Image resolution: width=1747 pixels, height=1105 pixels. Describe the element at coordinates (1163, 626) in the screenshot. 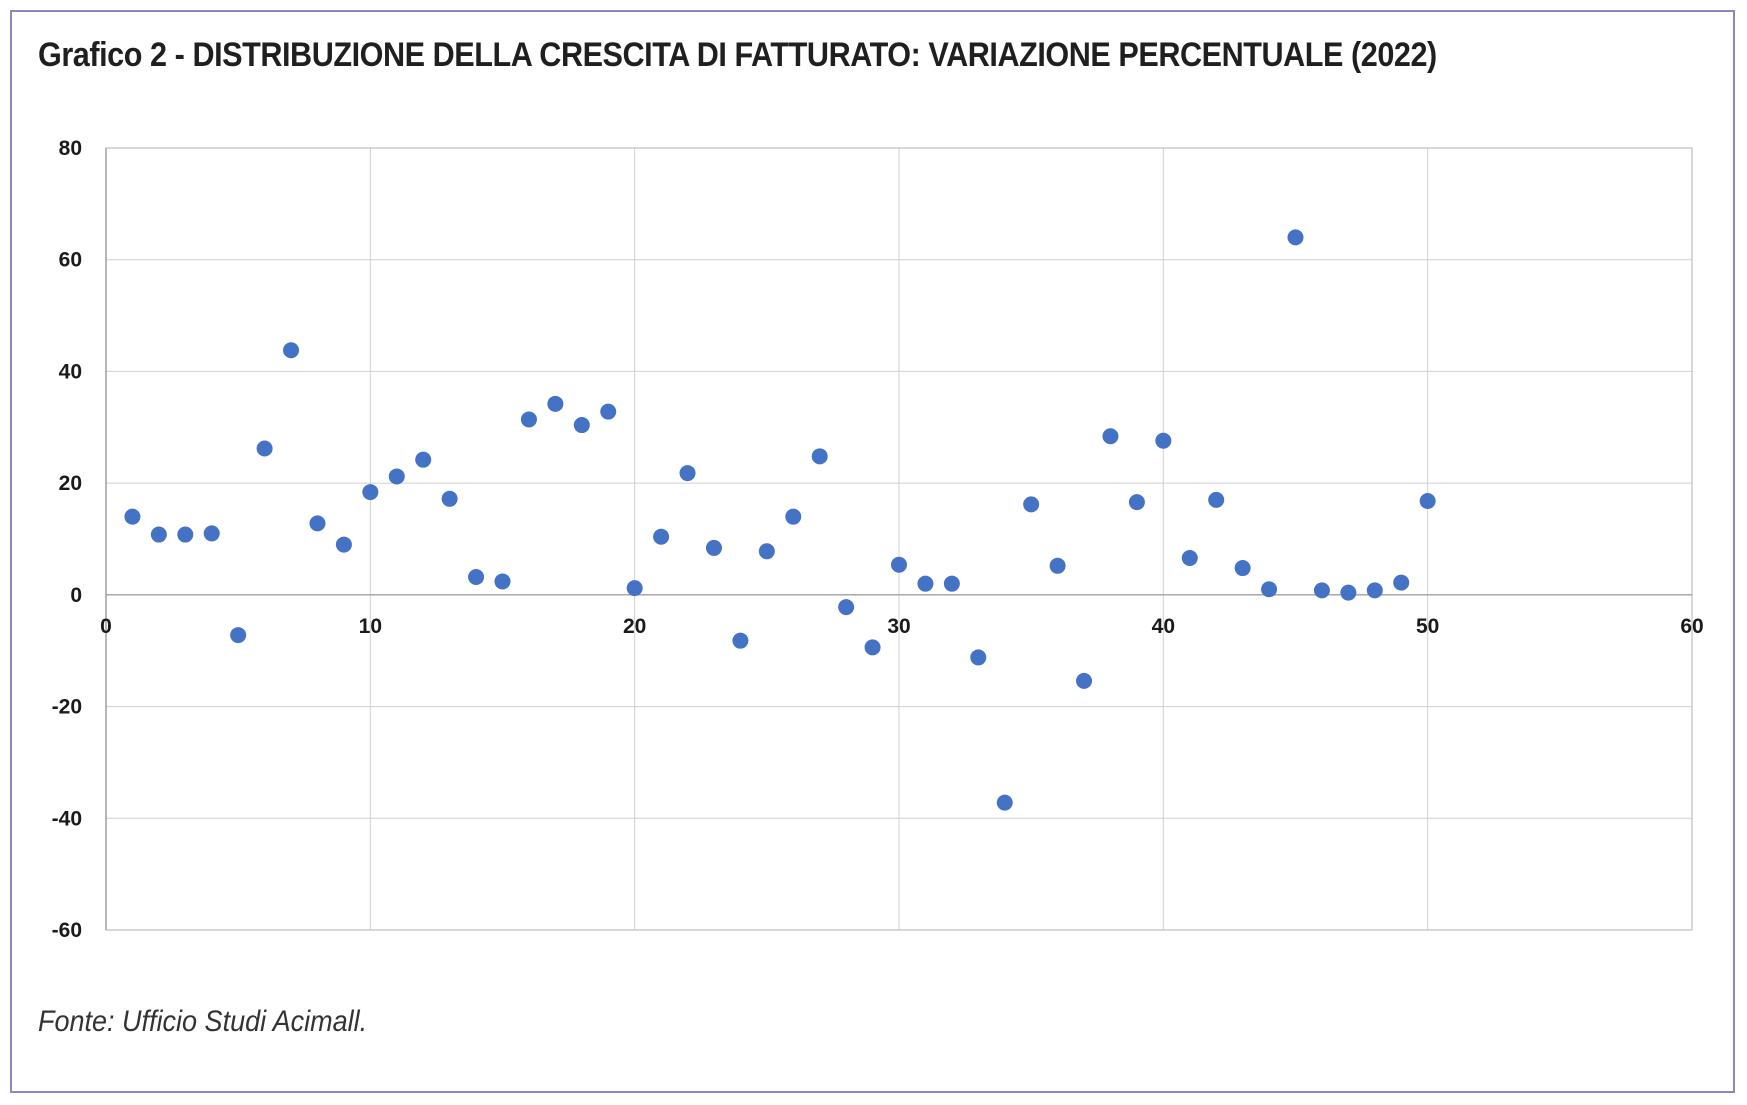

I see `x-tick-label: 40` at that location.